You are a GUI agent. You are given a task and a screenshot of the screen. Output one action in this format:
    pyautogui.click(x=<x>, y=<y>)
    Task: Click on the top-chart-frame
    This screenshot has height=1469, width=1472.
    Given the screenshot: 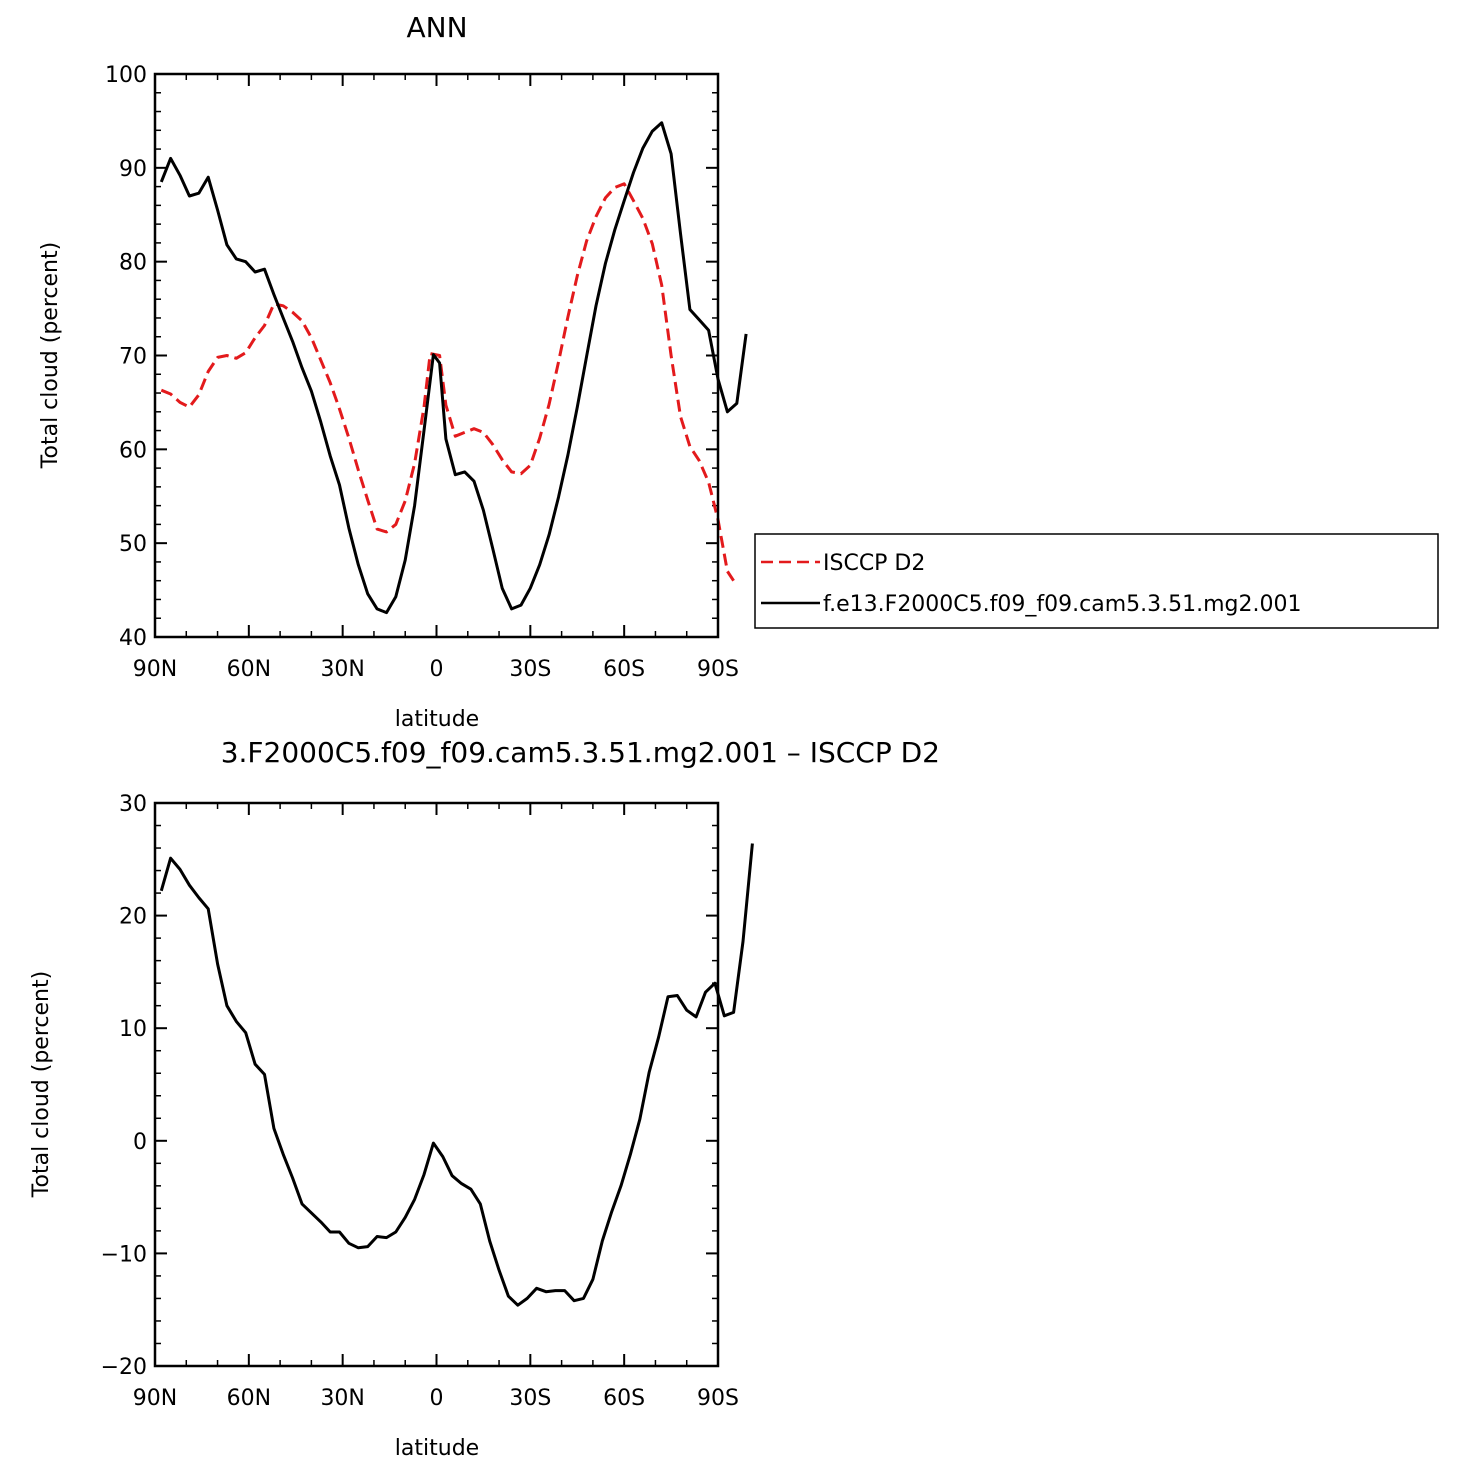 What is the action you would take?
    pyautogui.click(x=436, y=355)
    